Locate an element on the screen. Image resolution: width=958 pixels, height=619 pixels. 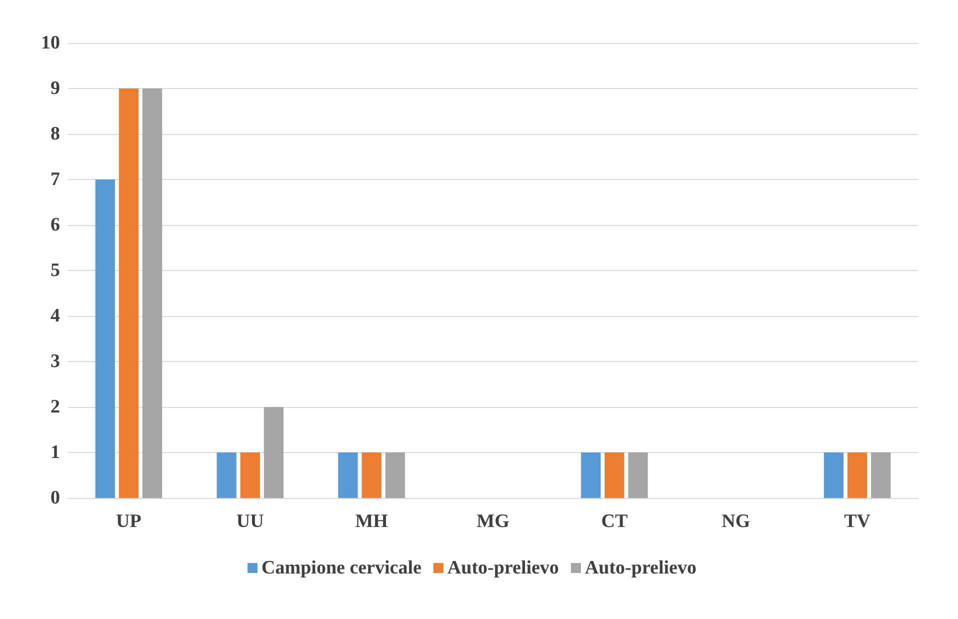
y-tick-label: 10 is located at coordinates (50, 43).